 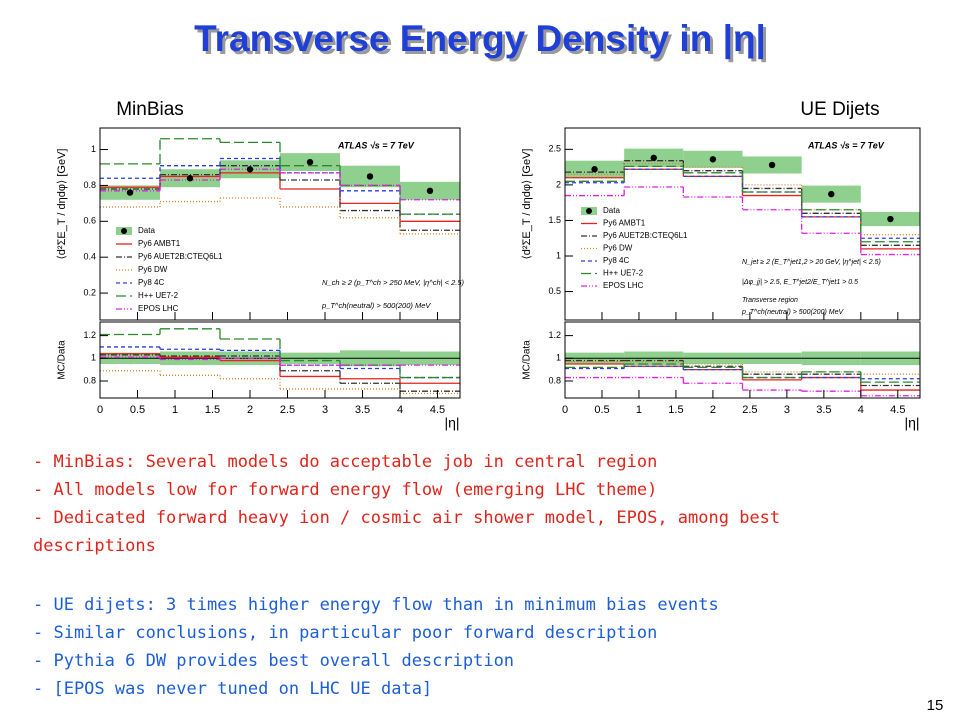 I want to click on title-shadow: Transverse Energy Density in |η|, so click(x=483, y=42).